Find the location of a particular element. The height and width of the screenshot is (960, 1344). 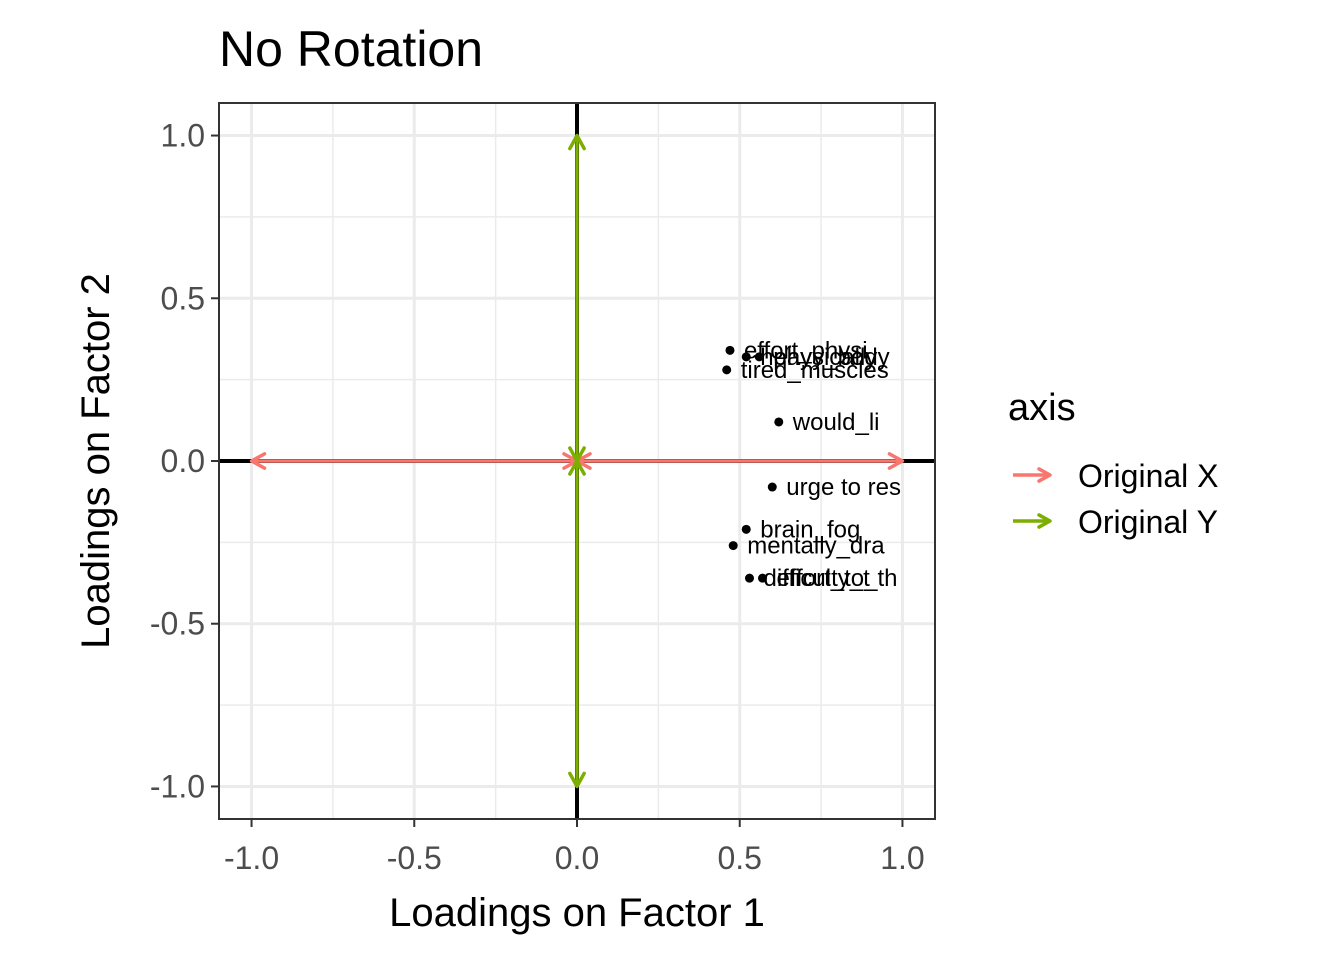

loading-label: physically is located at coordinates (825, 357).